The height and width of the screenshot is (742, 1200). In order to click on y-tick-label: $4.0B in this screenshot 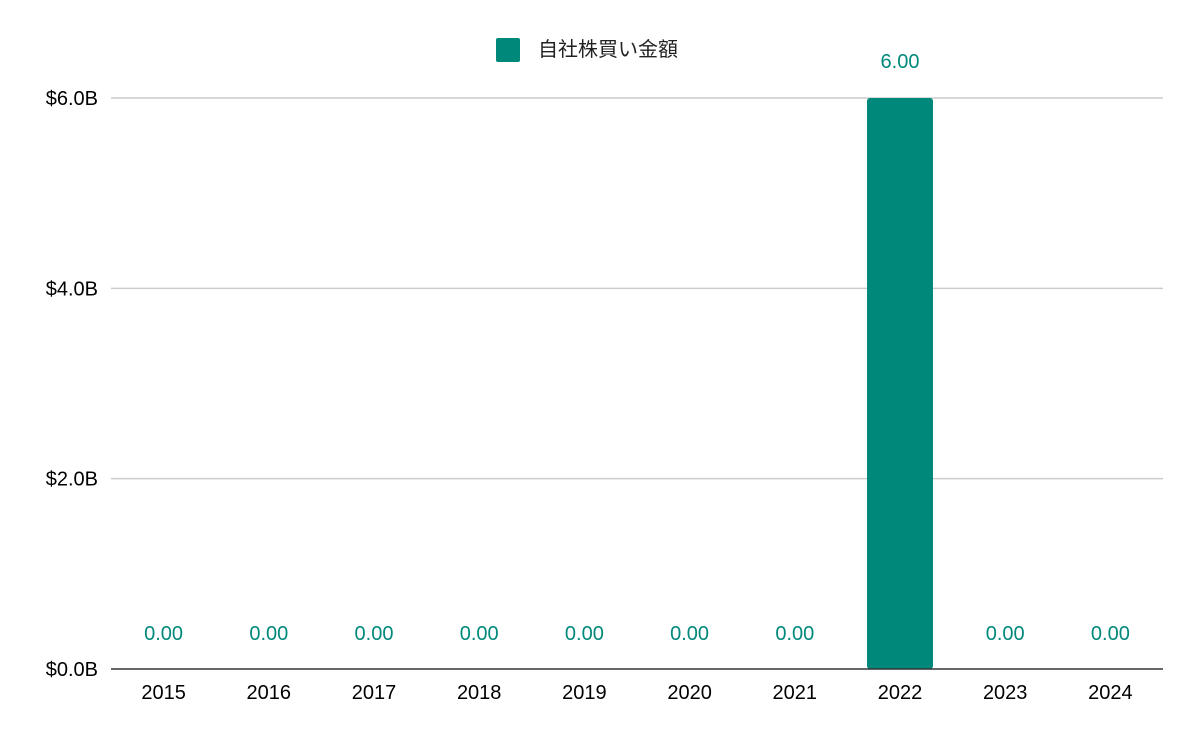, I will do `click(72, 289)`.